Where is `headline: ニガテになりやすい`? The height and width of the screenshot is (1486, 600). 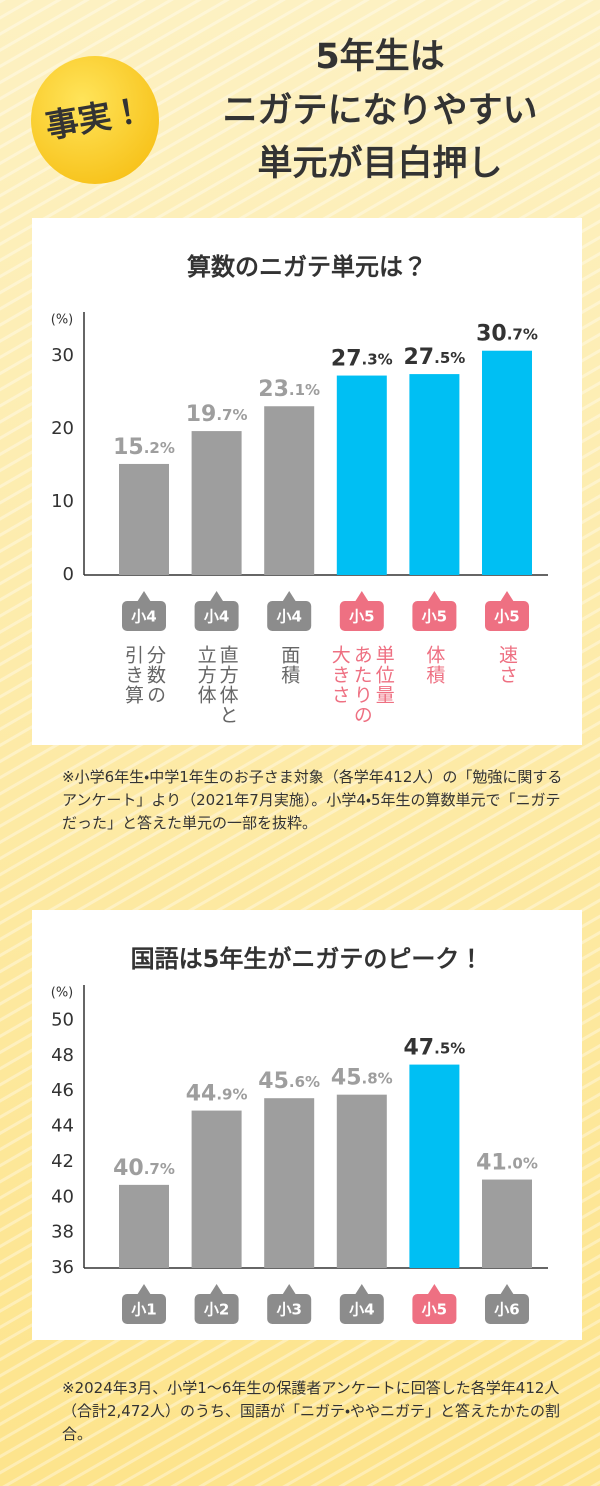 headline: ニガテになりやすい is located at coordinates (379, 111).